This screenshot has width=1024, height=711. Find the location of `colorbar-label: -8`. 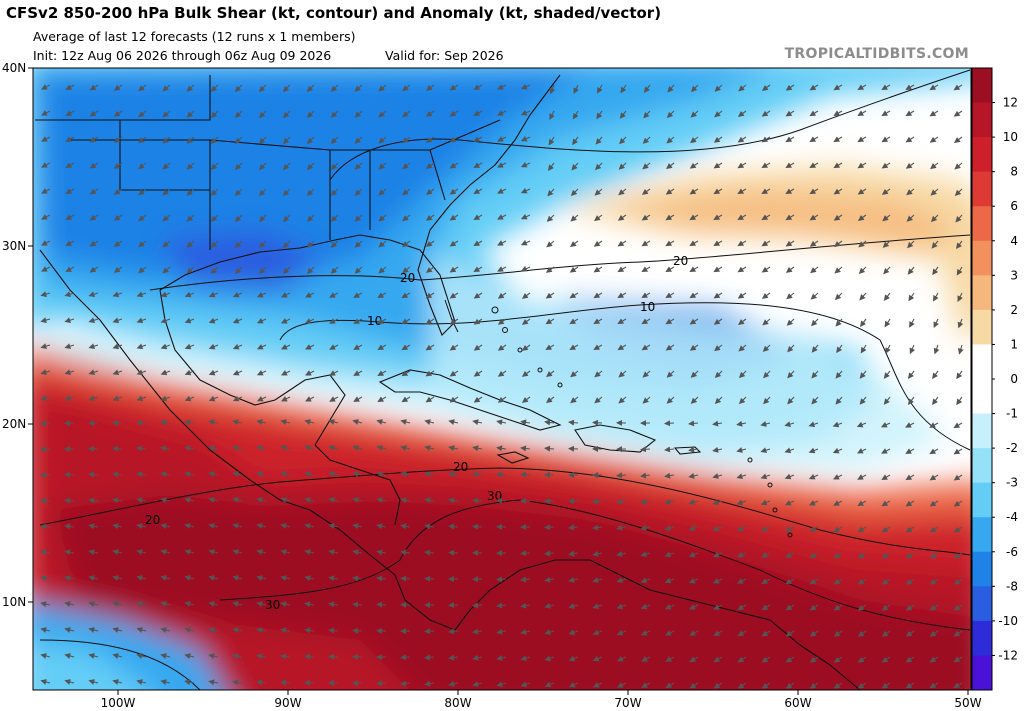

colorbar-label: -8 is located at coordinates (1012, 586).